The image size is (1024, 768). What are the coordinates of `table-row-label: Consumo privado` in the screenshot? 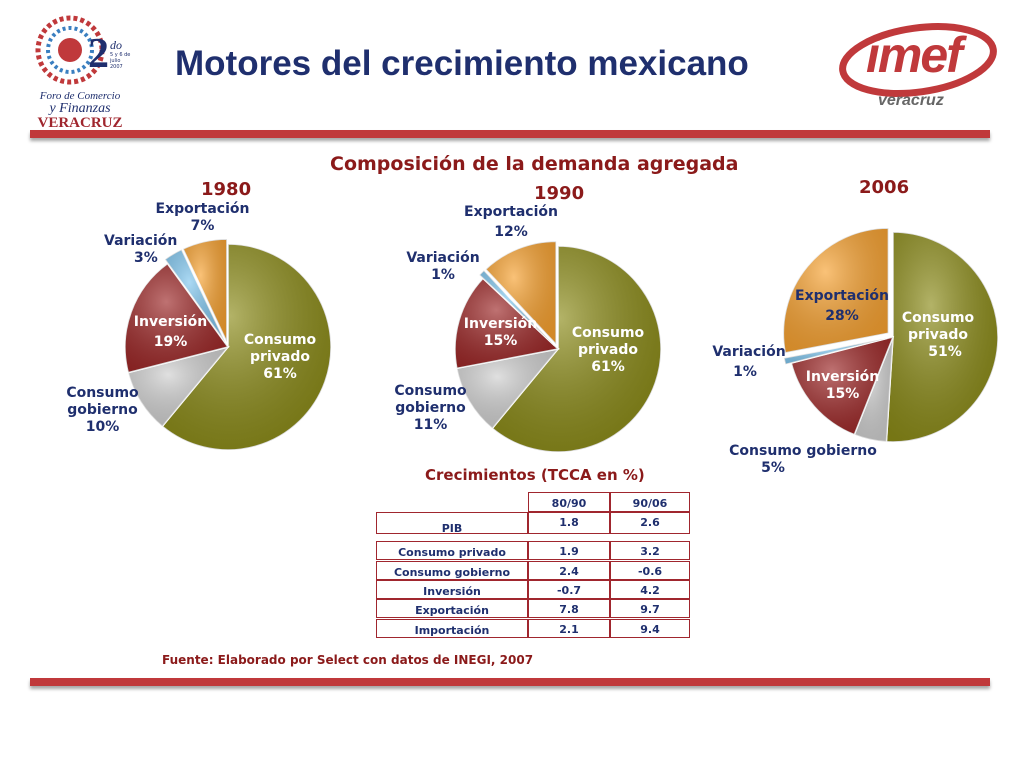 It's located at (452, 550).